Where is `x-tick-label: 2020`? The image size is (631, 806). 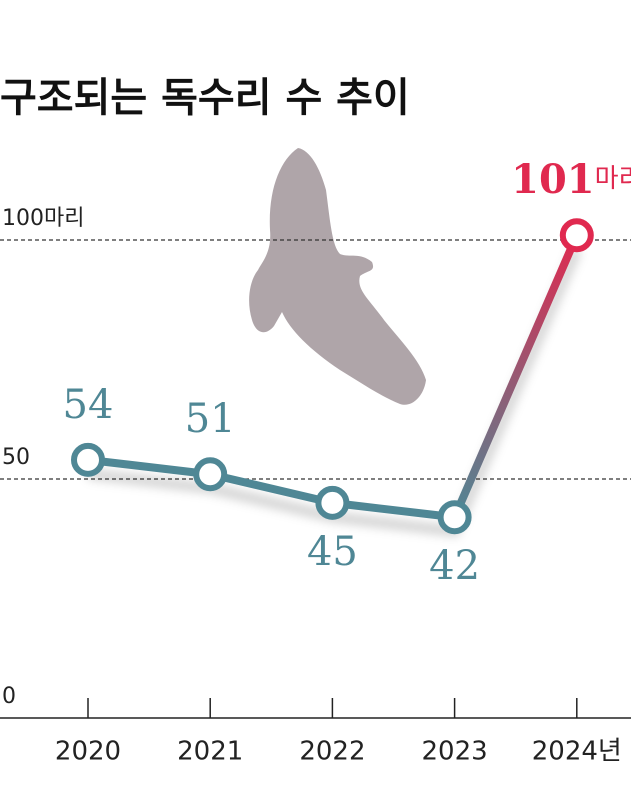 x-tick-label: 2020 is located at coordinates (88, 752).